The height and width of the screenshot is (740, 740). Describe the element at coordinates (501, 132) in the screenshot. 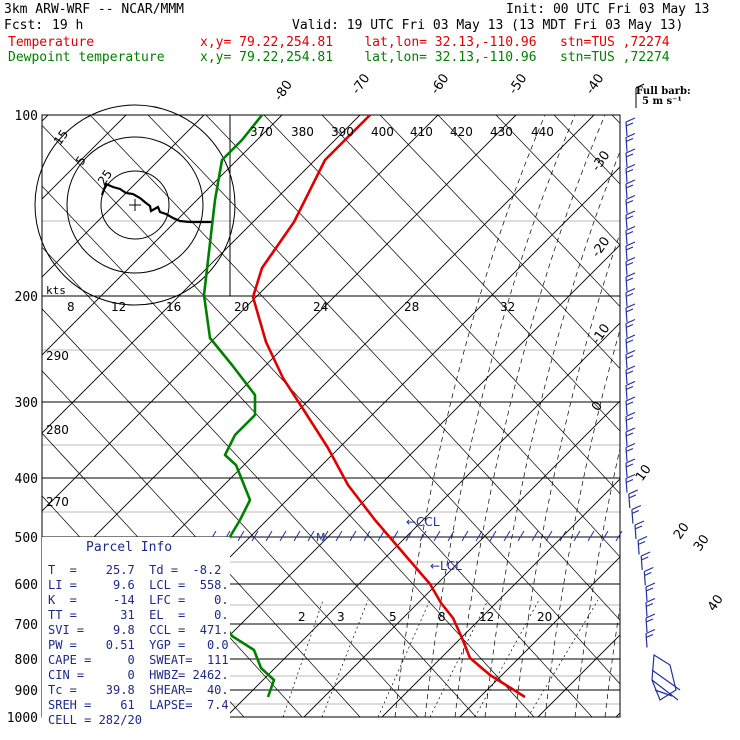

I see `theta-label: 430` at that location.